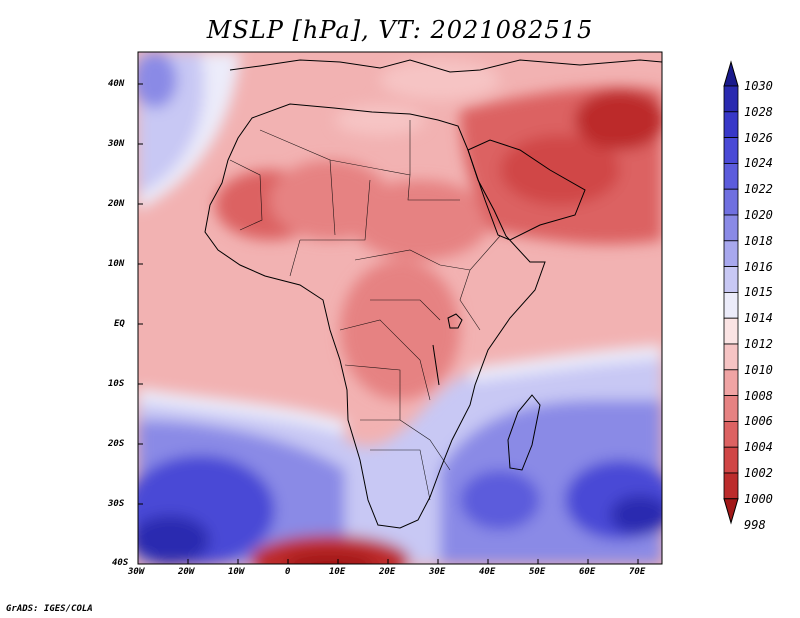 The image size is (800, 618). I want to click on colorbar-bottom-arrow, so click(731, 511).